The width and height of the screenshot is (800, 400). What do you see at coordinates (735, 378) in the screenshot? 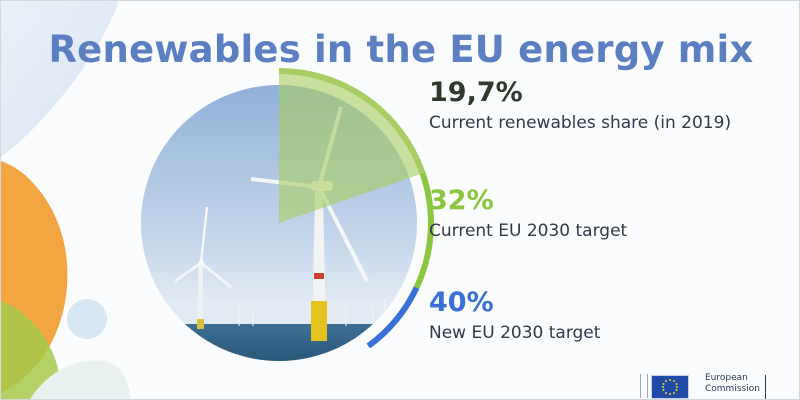
I see `logo-line-1: European` at bounding box center [735, 378].